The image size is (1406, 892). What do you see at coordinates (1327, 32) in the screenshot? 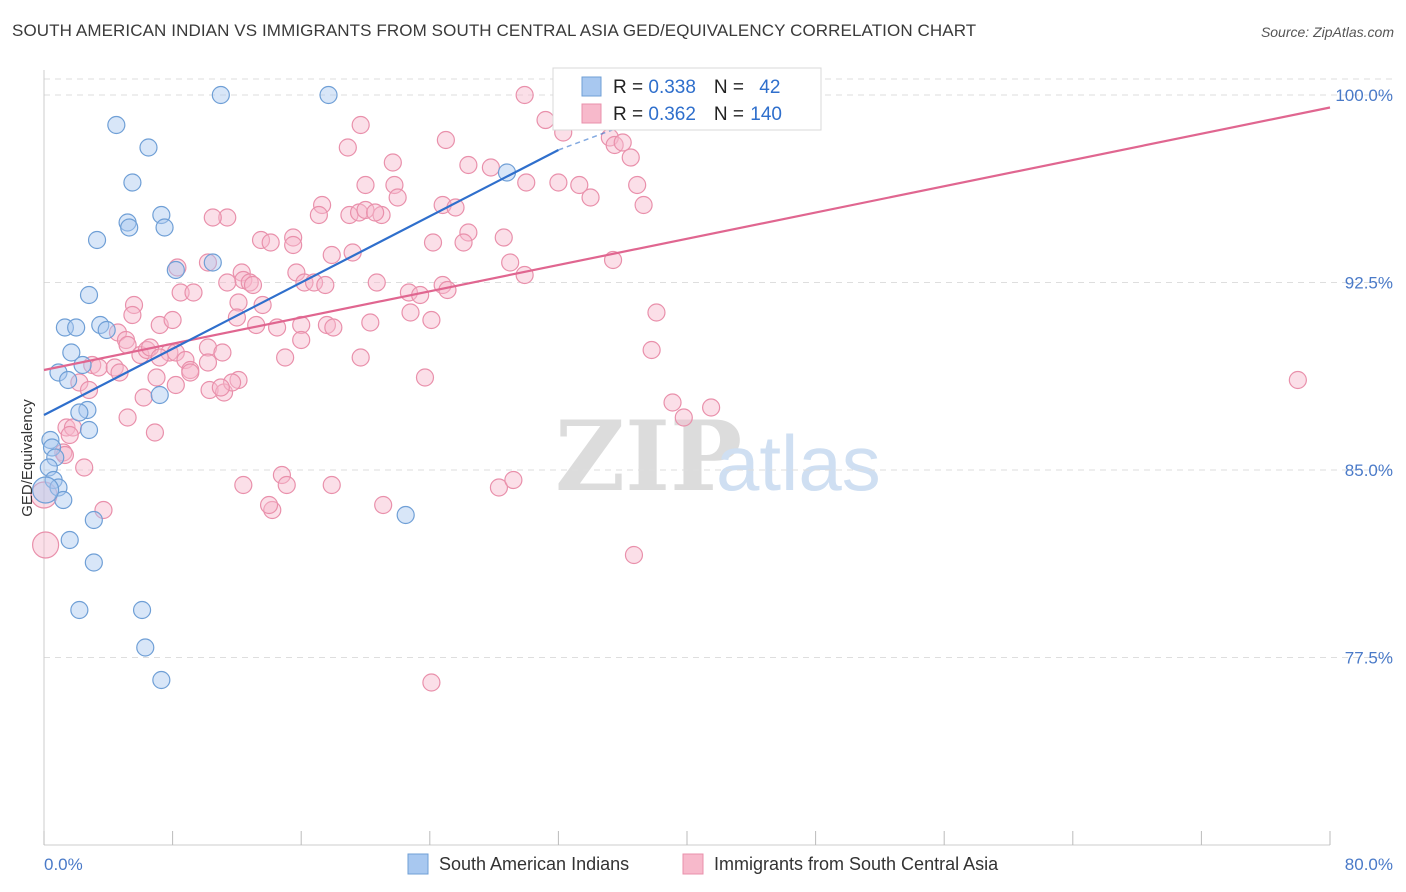
I see `source-credit: Source: ZipAtlas.com` at bounding box center [1327, 32].